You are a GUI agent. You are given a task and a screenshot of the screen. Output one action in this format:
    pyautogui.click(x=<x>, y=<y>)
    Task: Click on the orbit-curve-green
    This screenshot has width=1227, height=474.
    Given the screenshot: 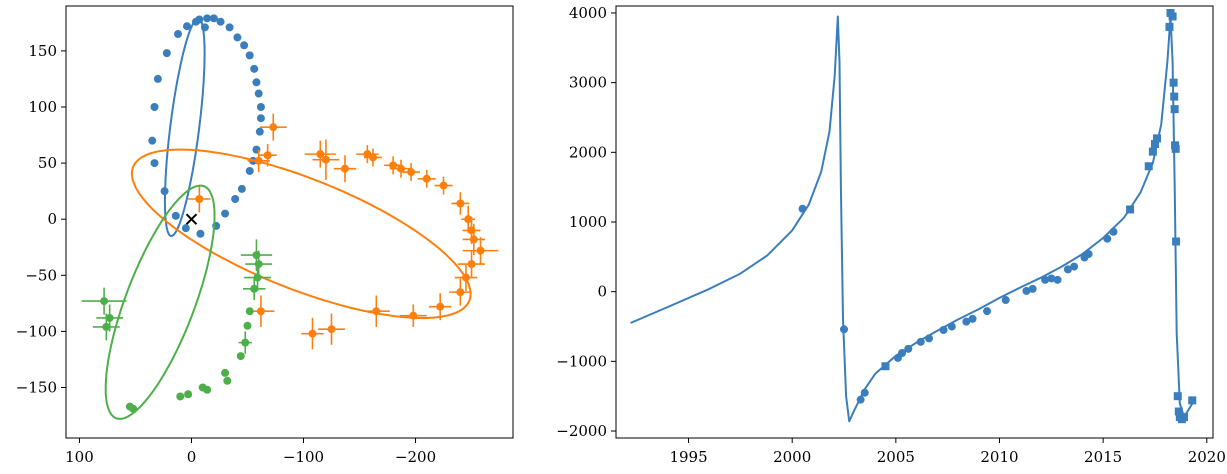 What is the action you would take?
    pyautogui.click(x=160, y=302)
    